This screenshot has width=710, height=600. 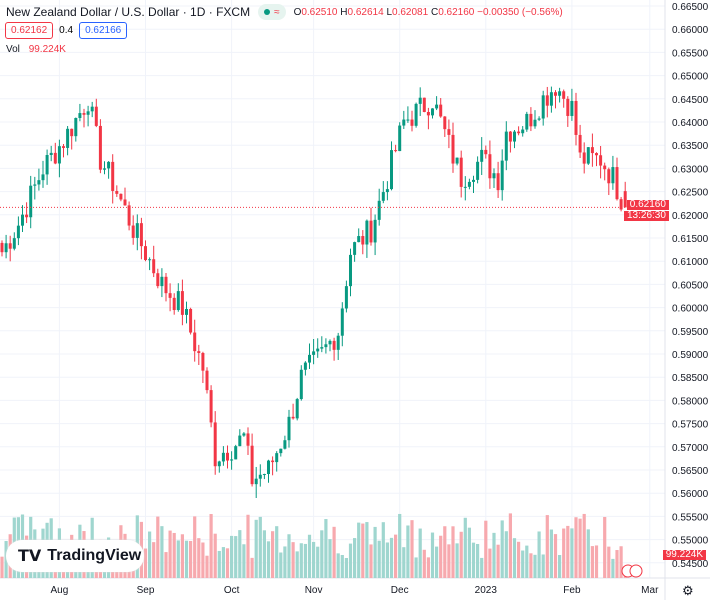 What do you see at coordinates (684, 555) in the screenshot?
I see `volume-tag: 99.224K` at bounding box center [684, 555].